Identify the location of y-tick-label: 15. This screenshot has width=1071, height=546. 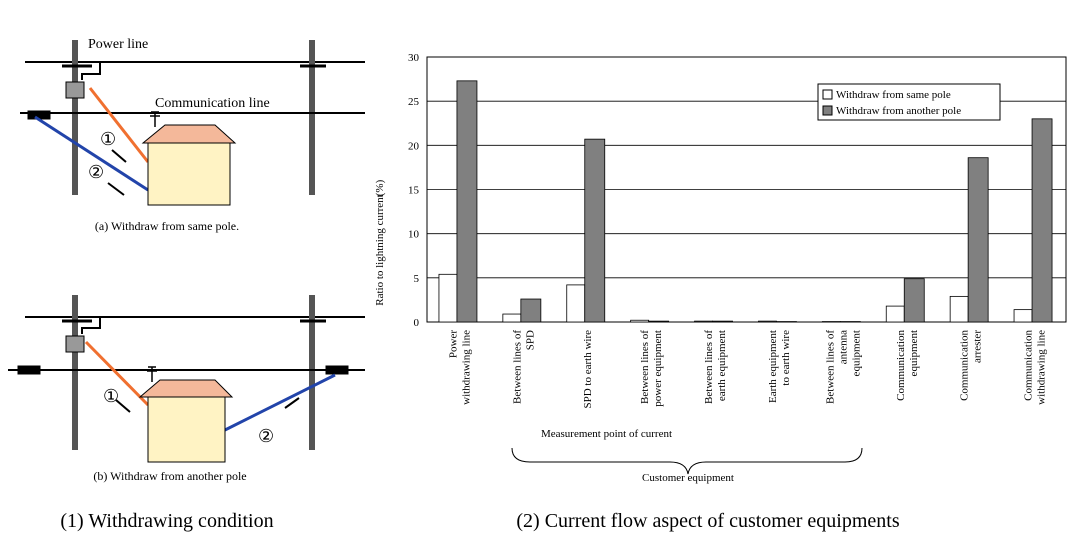
(414, 191).